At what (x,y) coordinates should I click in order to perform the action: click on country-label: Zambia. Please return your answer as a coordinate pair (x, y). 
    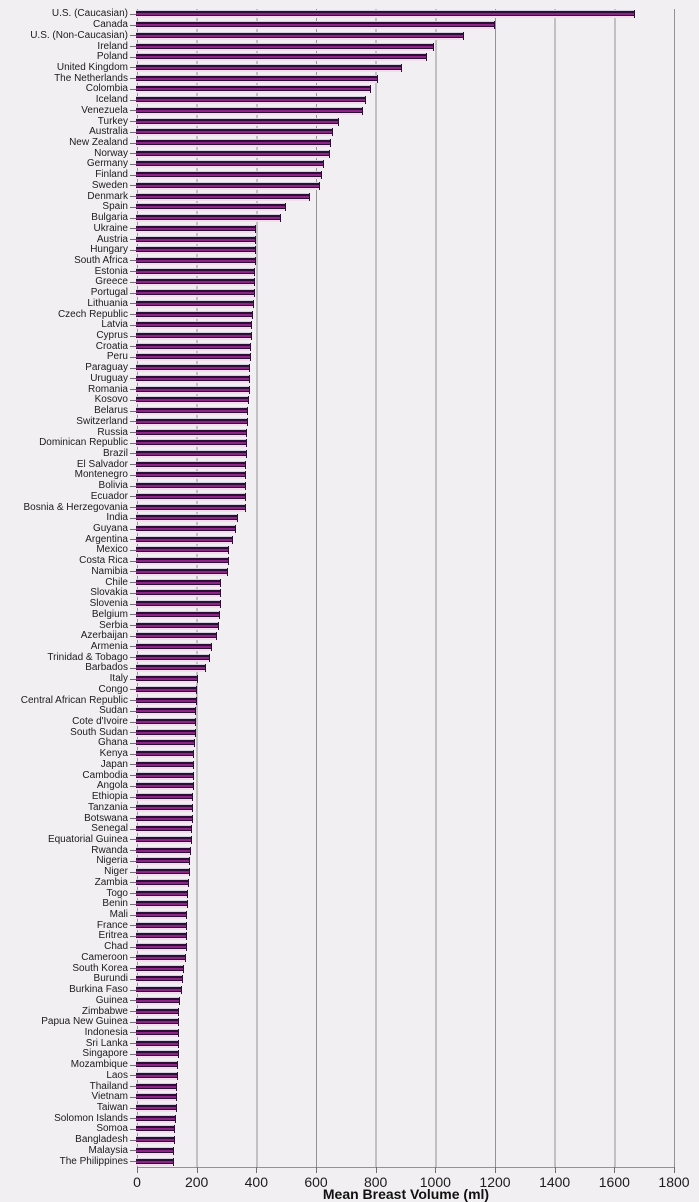
    Looking at the image, I should click on (111, 882).